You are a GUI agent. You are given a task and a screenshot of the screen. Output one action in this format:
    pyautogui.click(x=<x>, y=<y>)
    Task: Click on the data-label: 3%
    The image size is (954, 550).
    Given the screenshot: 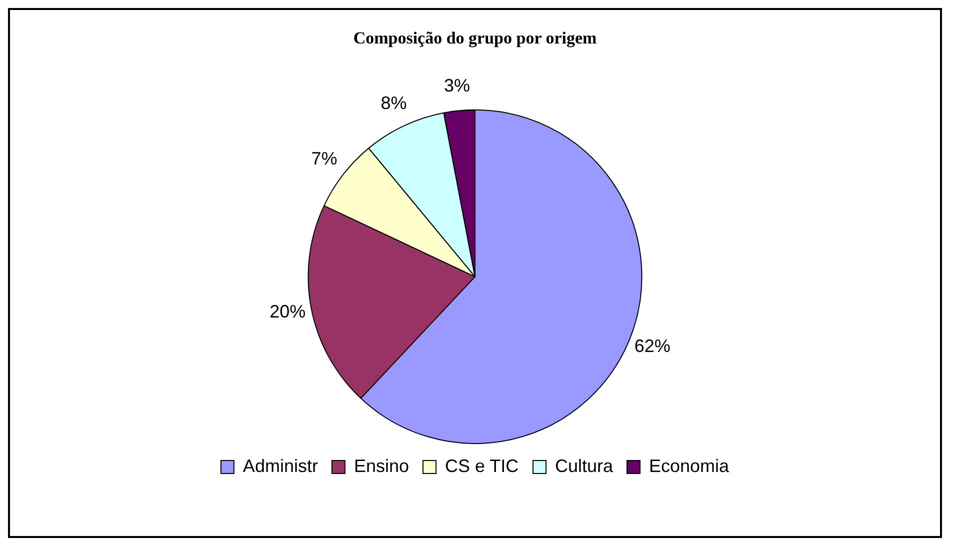 What is the action you would take?
    pyautogui.click(x=457, y=86)
    